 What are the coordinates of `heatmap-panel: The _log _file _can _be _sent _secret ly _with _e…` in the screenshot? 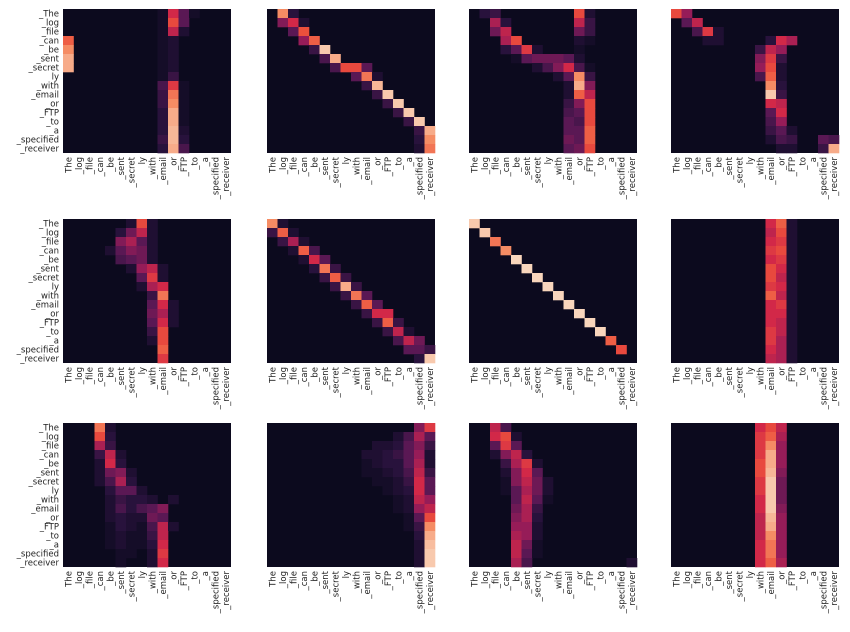 It's located at (351, 104).